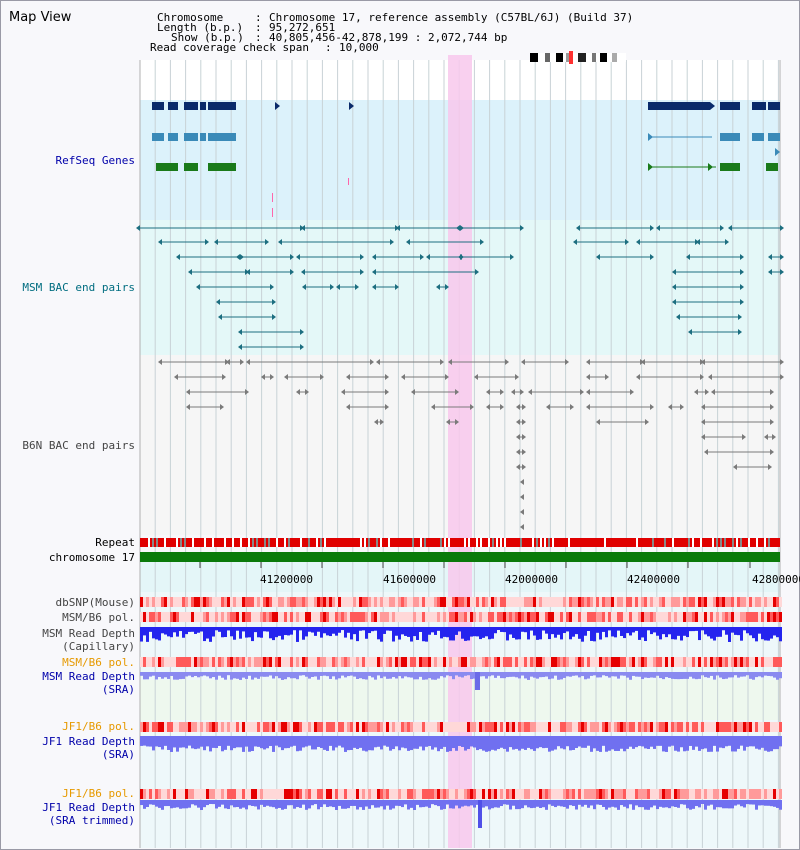 The image size is (800, 850). I want to click on track-label-msm-b6-pol-1: MSM/B6 pol., so click(98, 617).